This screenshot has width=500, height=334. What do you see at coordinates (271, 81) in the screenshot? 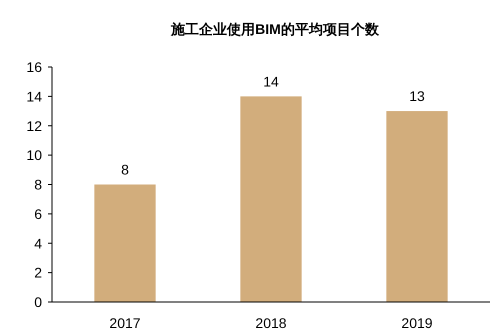
I see `data-label: 14` at bounding box center [271, 81].